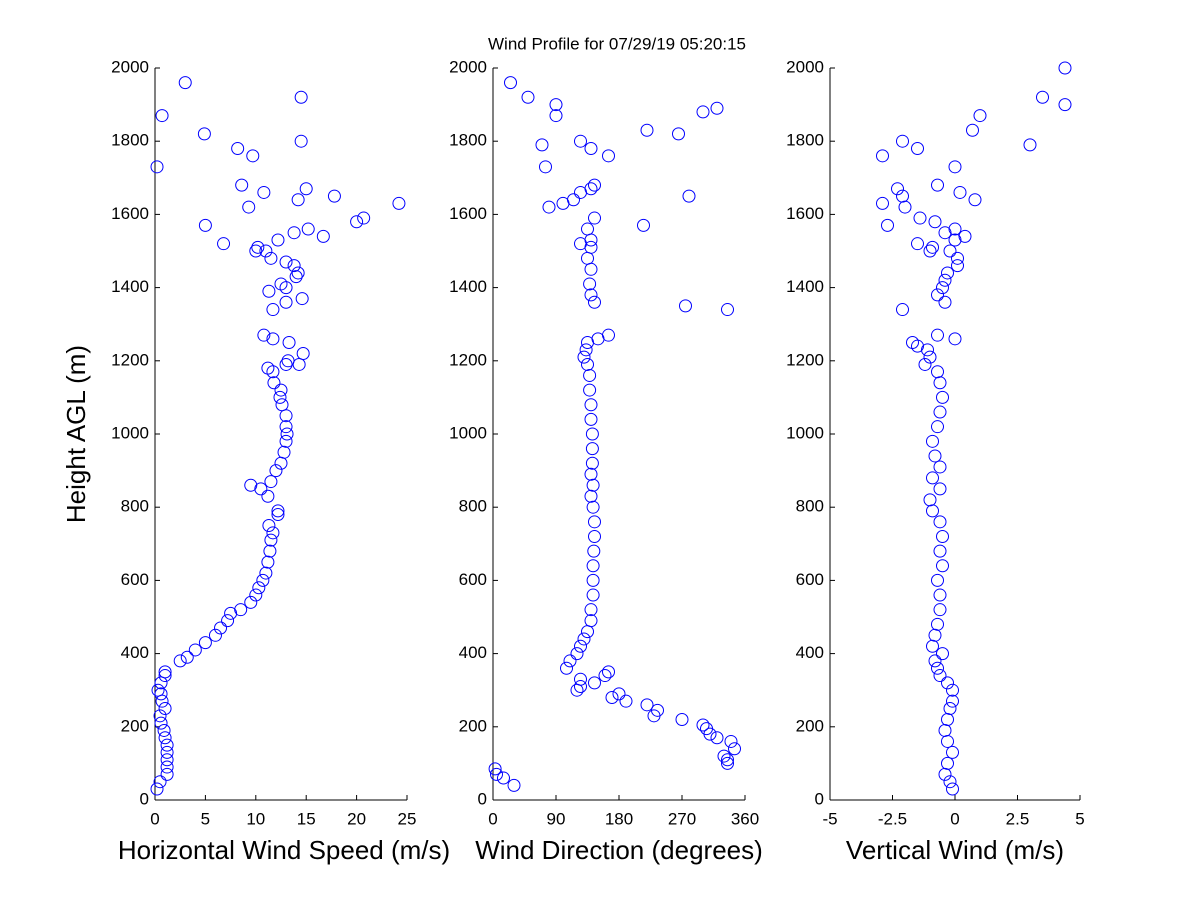 The height and width of the screenshot is (900, 1200). What do you see at coordinates (356, 818) in the screenshot?
I see `x-tick-label: 20` at bounding box center [356, 818].